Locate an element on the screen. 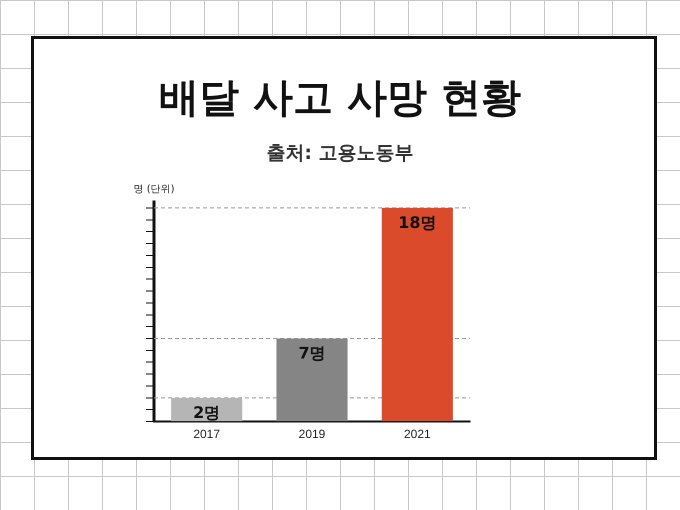  x-tick-label: 2021 is located at coordinates (418, 434).